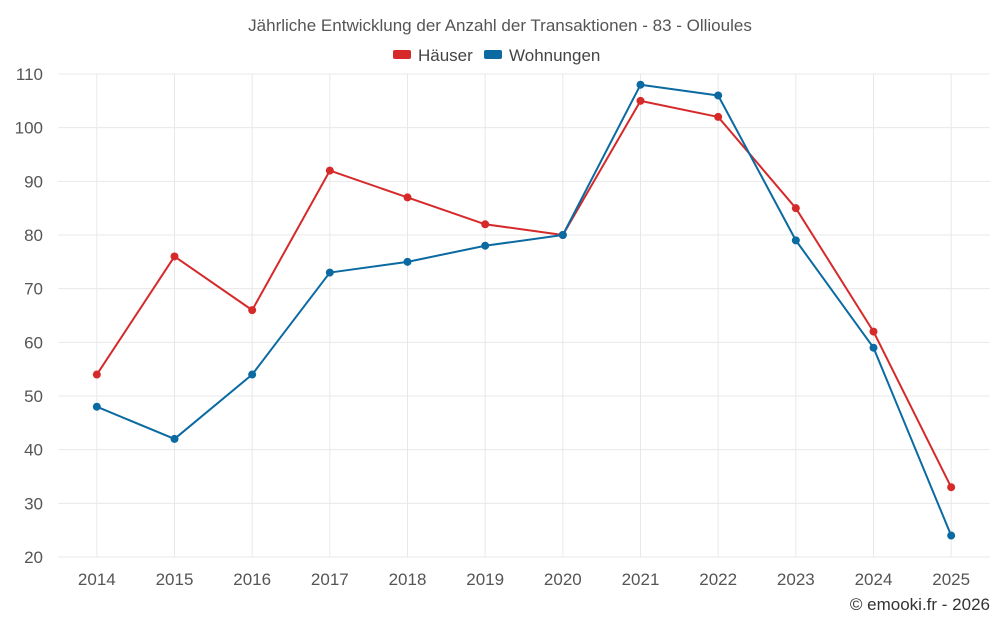 The height and width of the screenshot is (625, 1000). Describe the element at coordinates (29, 74) in the screenshot. I see `y-tick-label: 110` at that location.